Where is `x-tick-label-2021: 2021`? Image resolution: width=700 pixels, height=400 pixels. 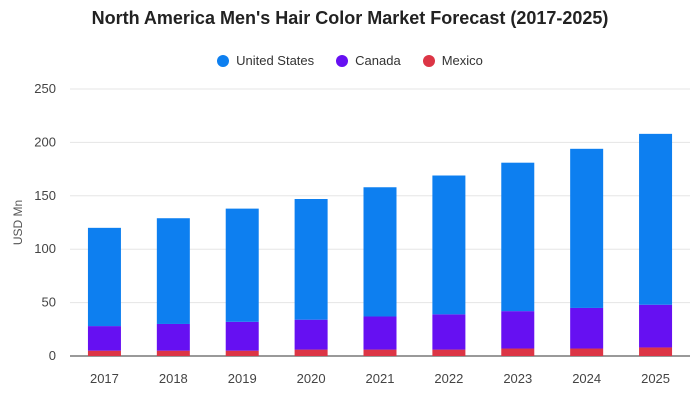
x-tick-label-2021: 2021 is located at coordinates (380, 378).